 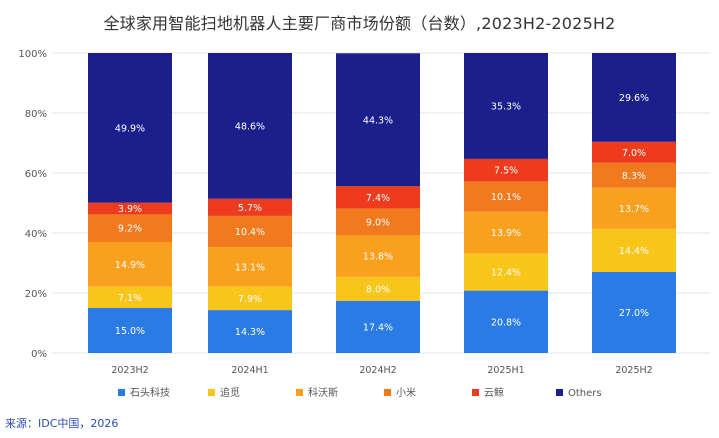 I want to click on data-label: 13.1%, so click(x=250, y=267).